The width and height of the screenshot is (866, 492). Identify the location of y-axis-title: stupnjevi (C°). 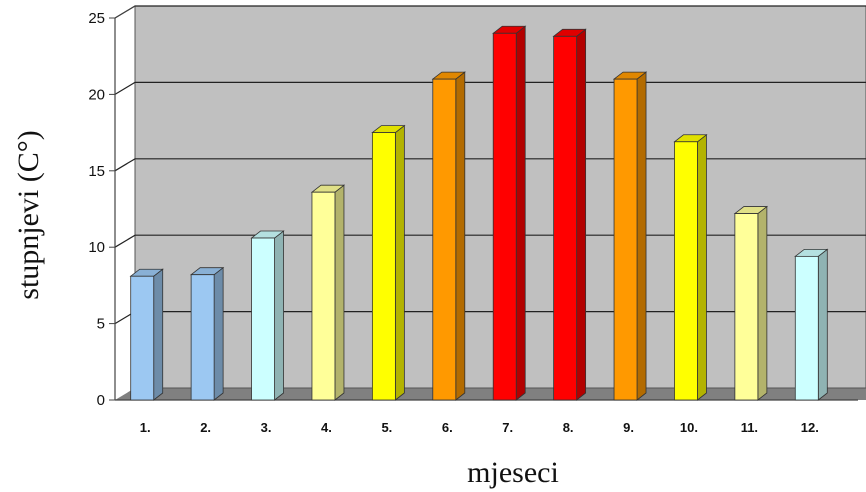
(28, 214).